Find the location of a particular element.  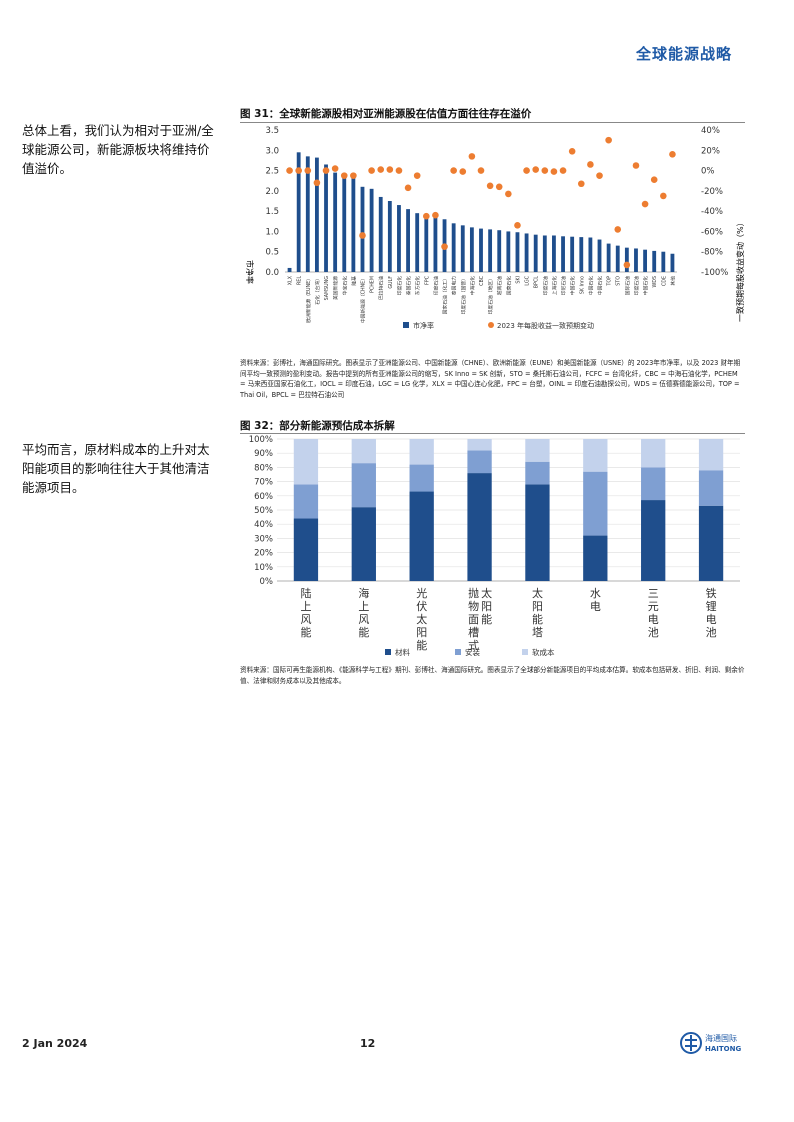

chart-32-ytick: 80% is located at coordinates (263, 468).